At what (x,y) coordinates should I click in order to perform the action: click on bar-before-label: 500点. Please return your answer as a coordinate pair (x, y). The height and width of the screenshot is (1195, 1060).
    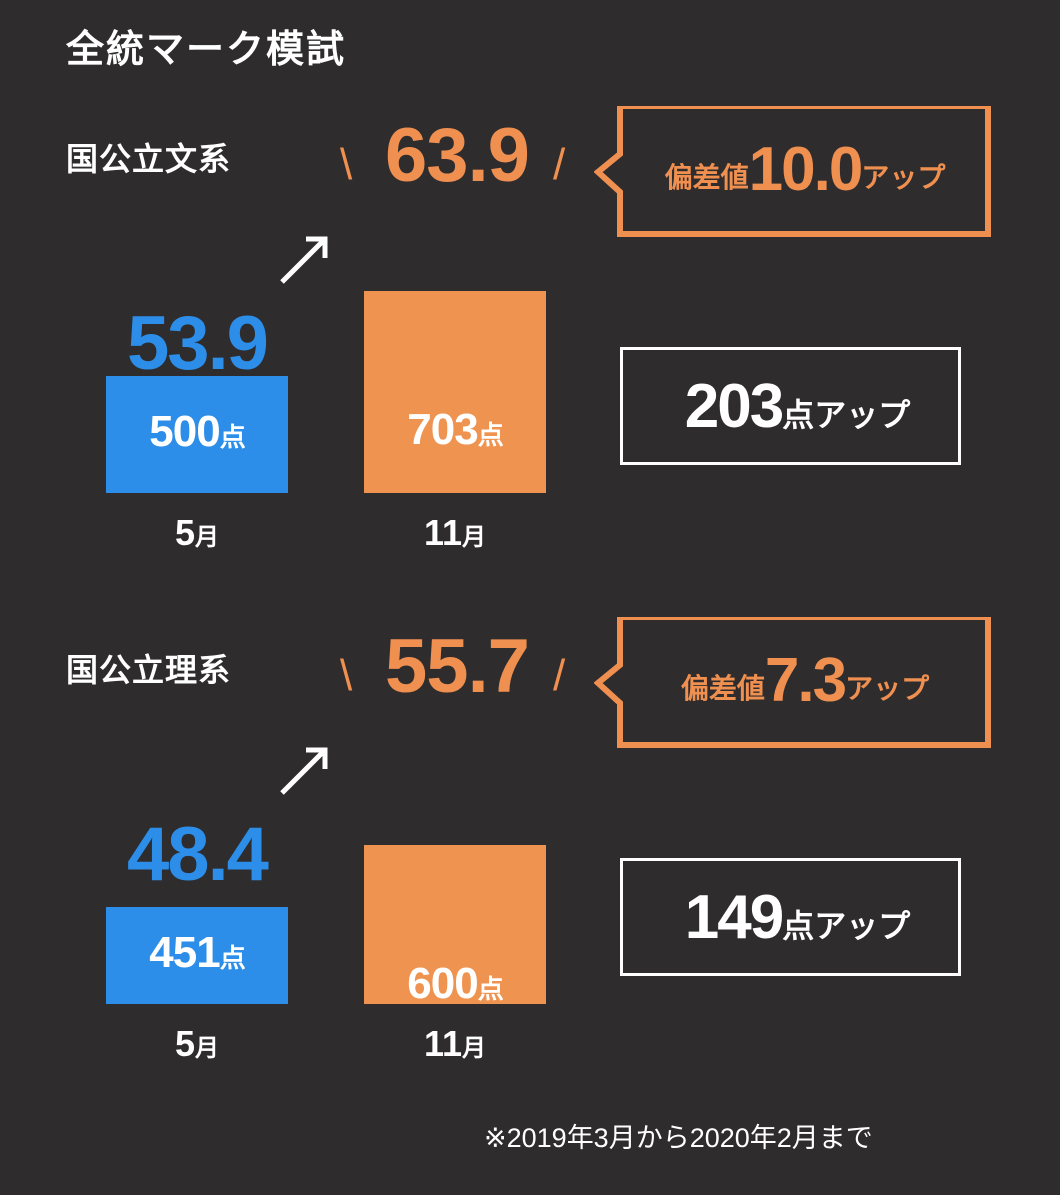
    Looking at the image, I should click on (197, 432).